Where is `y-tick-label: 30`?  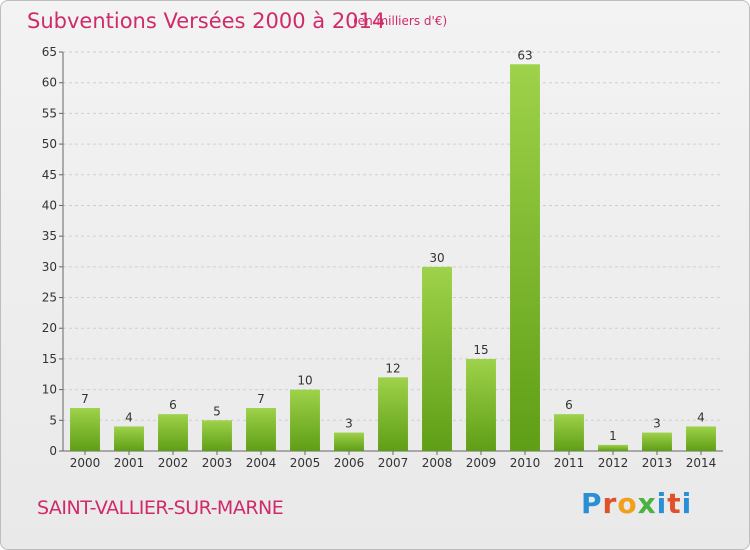
y-tick-label: 30 is located at coordinates (49, 267).